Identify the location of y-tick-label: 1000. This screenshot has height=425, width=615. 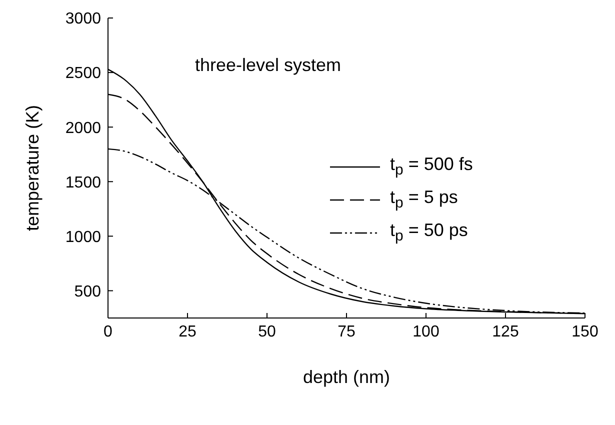
(83, 237).